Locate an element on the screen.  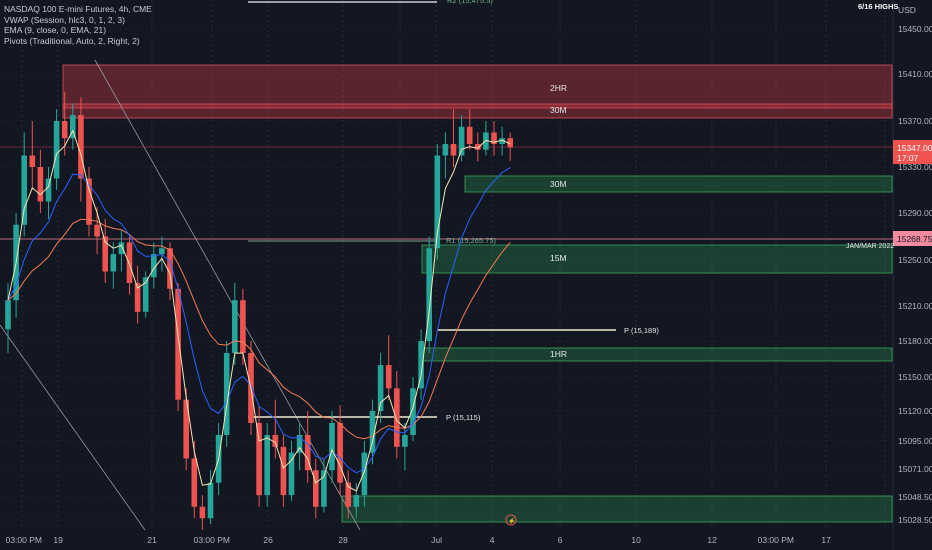
ema-legend: EMA (9, close, 0, EMA, 21) is located at coordinates (55, 30).